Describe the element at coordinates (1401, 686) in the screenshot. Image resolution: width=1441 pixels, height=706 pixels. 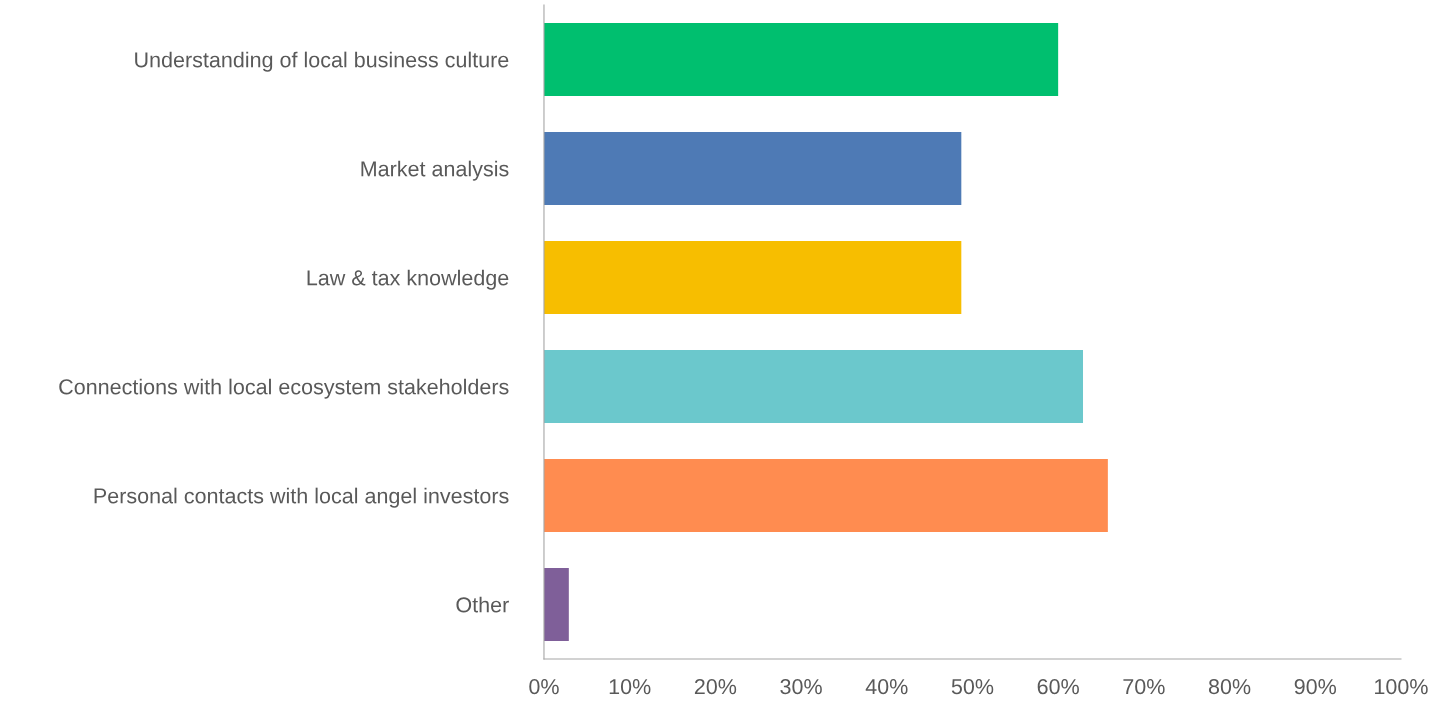
I see `x-tick-label: 100%` at that location.